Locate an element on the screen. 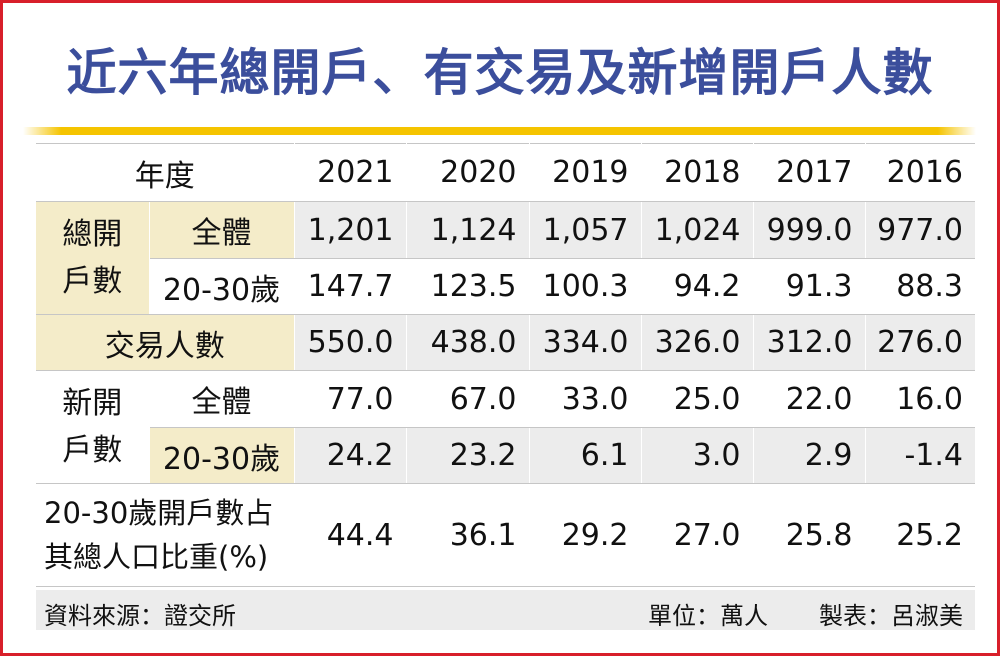  value-cell: 25.0 is located at coordinates (697, 399).